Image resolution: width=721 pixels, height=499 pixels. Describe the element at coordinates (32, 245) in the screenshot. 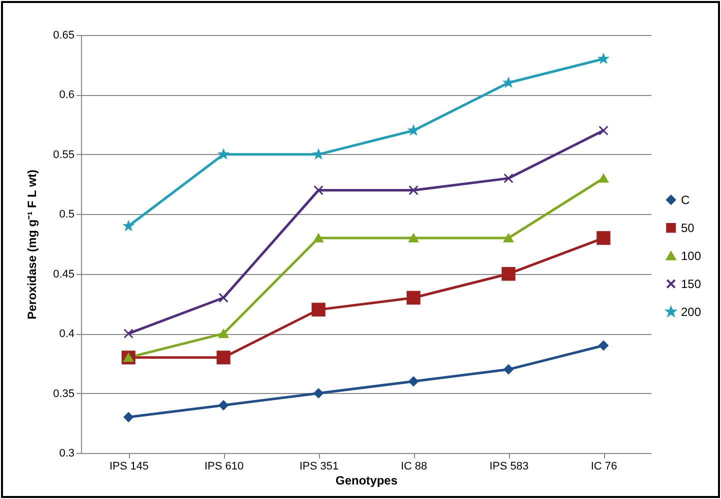

I see `y-axis-title: Peroxidase (mg g⁻¹ F L wt)` at that location.